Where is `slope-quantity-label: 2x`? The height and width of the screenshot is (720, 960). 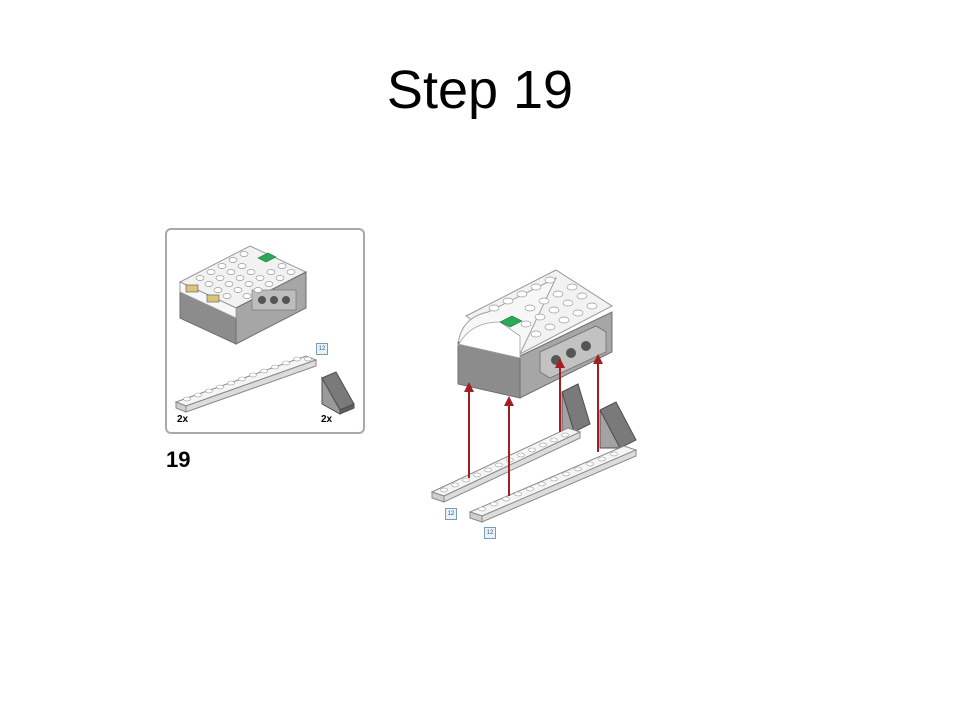
slope-quantity-label: 2x is located at coordinates (327, 419).